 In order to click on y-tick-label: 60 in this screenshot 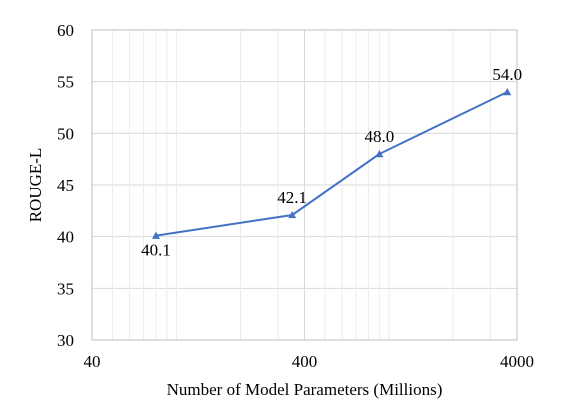, I will do `click(65, 30)`.